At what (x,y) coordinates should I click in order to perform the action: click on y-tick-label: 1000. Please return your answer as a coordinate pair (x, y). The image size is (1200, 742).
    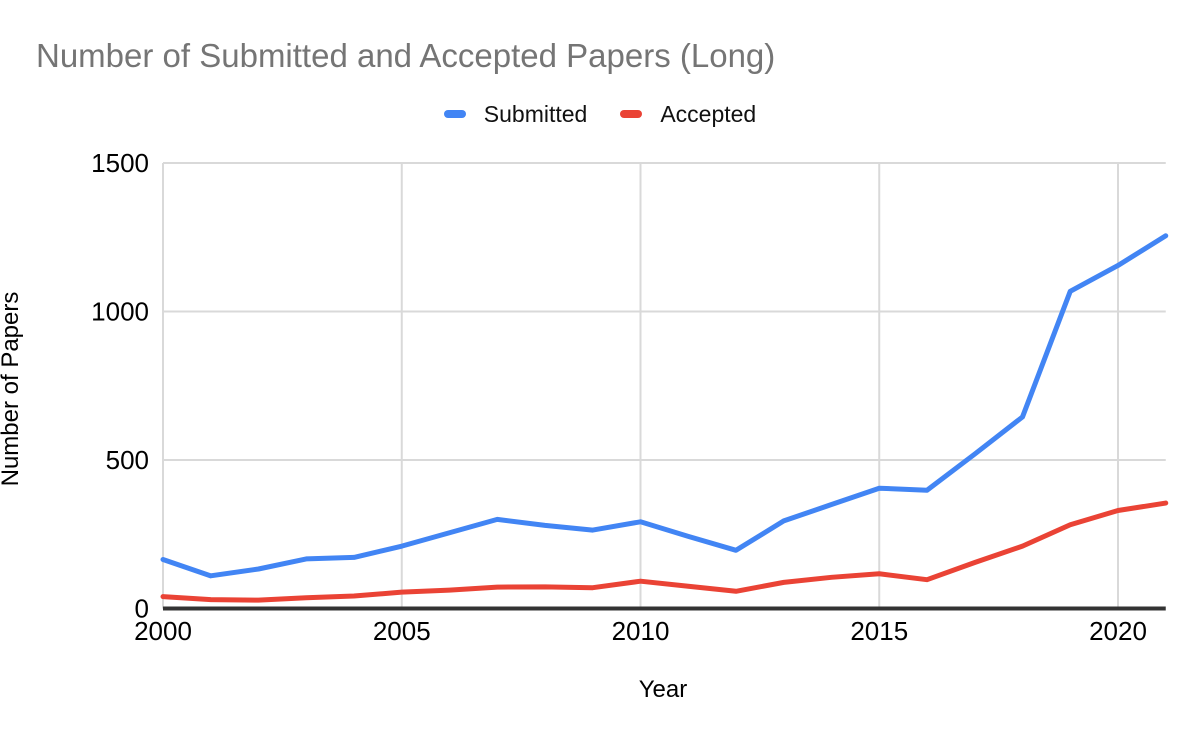
    Looking at the image, I should click on (120, 312).